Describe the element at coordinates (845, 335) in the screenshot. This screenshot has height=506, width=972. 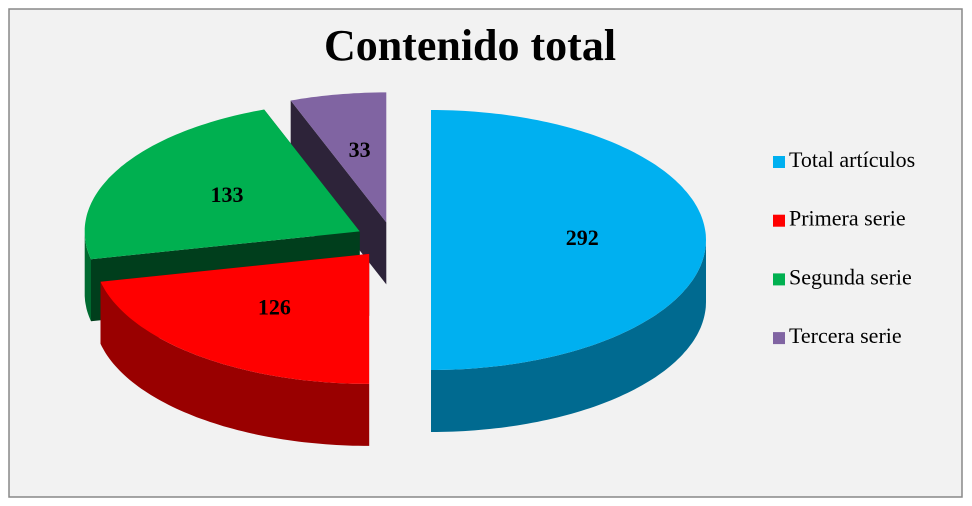
I see `legend-label: Tercera serie` at that location.